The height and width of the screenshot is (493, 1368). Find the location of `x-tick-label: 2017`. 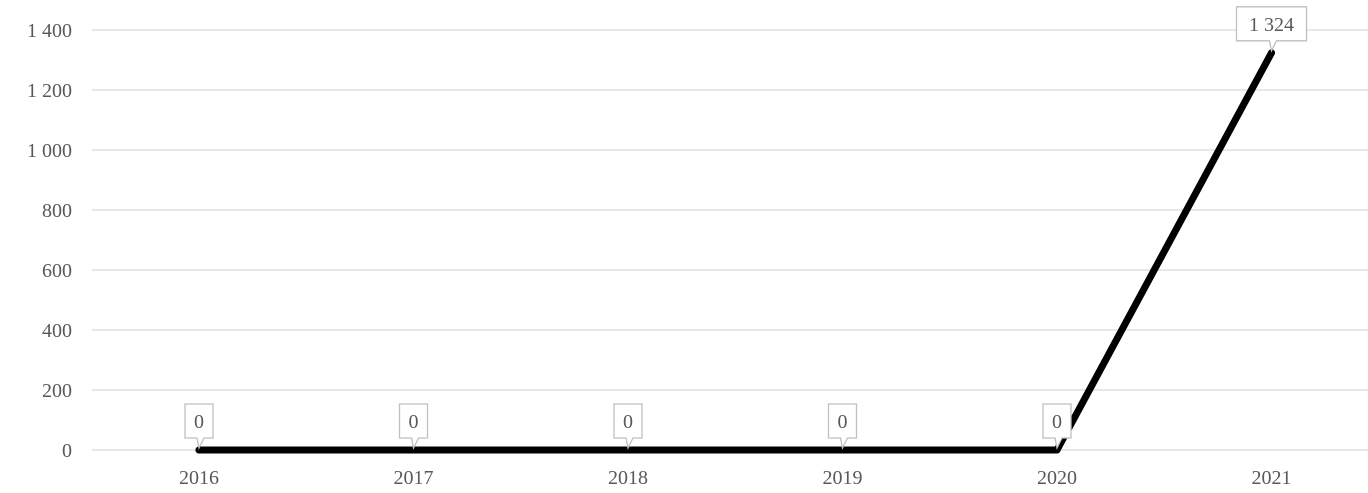

x-tick-label: 2017 is located at coordinates (414, 478).